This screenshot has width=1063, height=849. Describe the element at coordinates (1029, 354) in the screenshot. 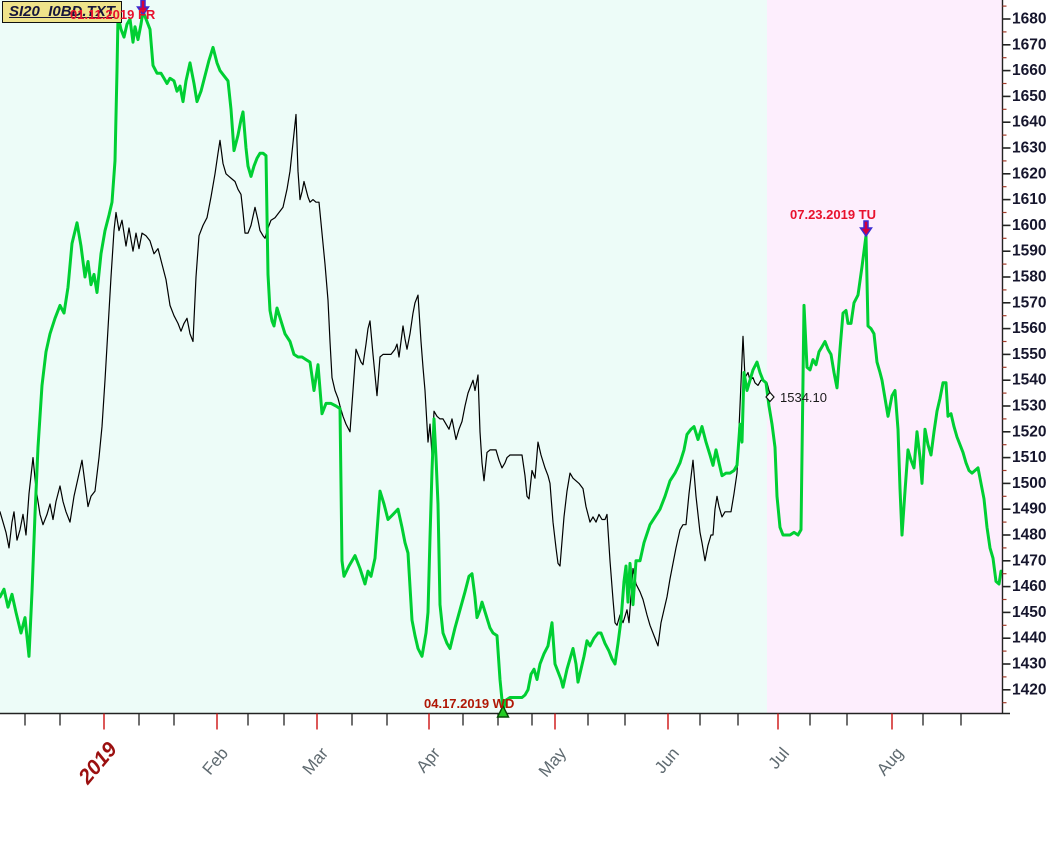

I see `price-tick-label: 1550` at that location.